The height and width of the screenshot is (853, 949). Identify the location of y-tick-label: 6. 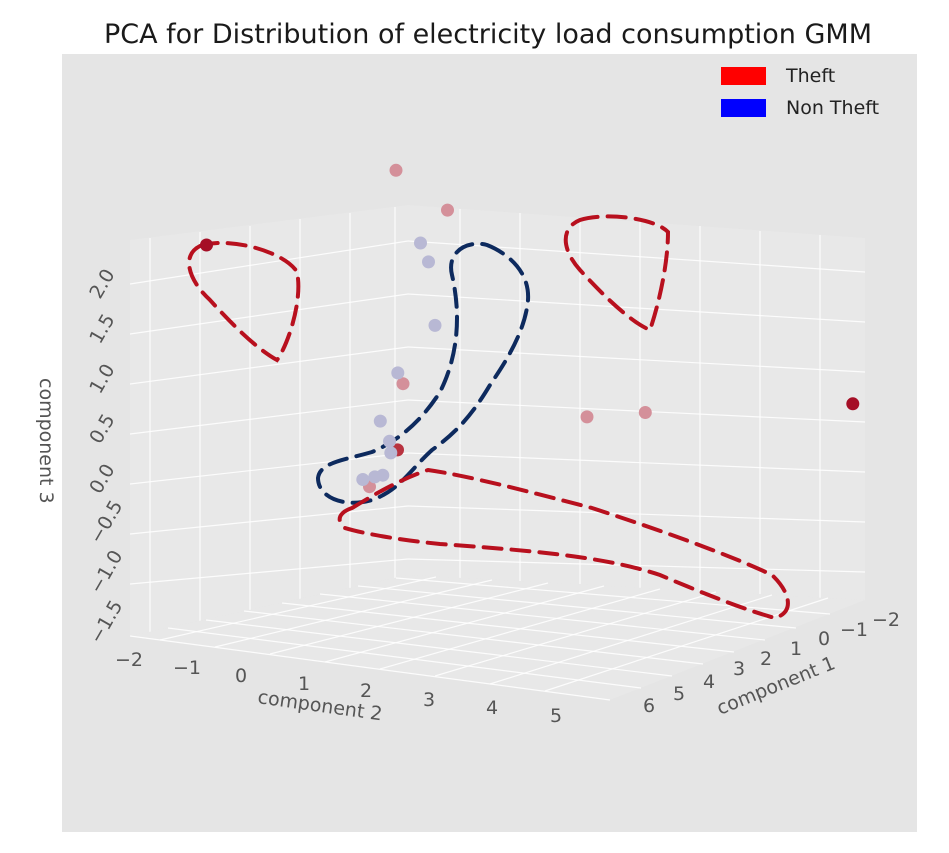
(649, 706).